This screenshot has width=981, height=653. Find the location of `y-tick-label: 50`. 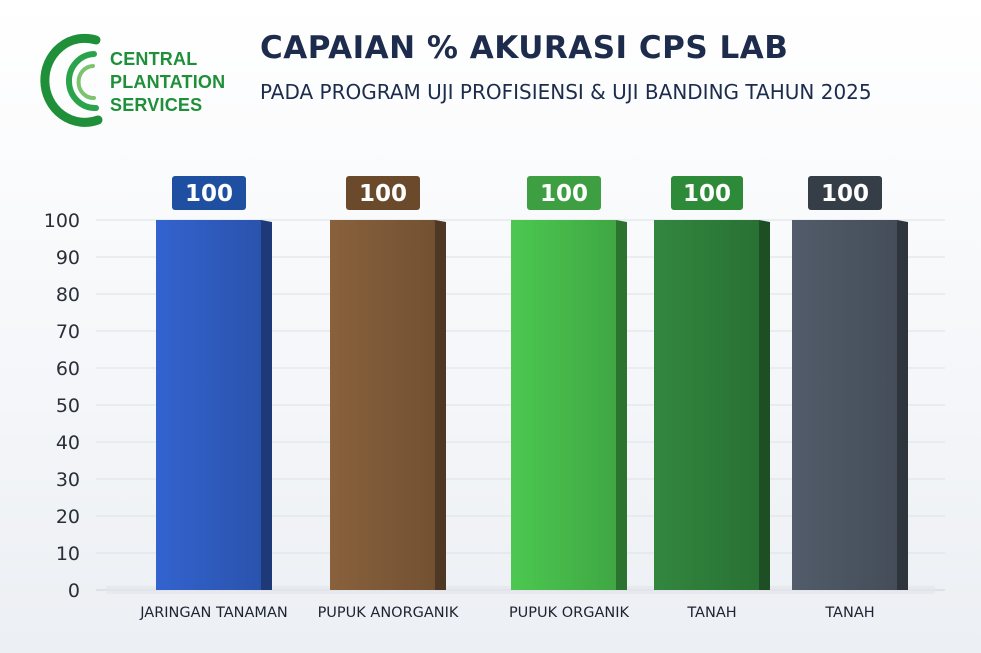

y-tick-label: 50 is located at coordinates (68, 406).